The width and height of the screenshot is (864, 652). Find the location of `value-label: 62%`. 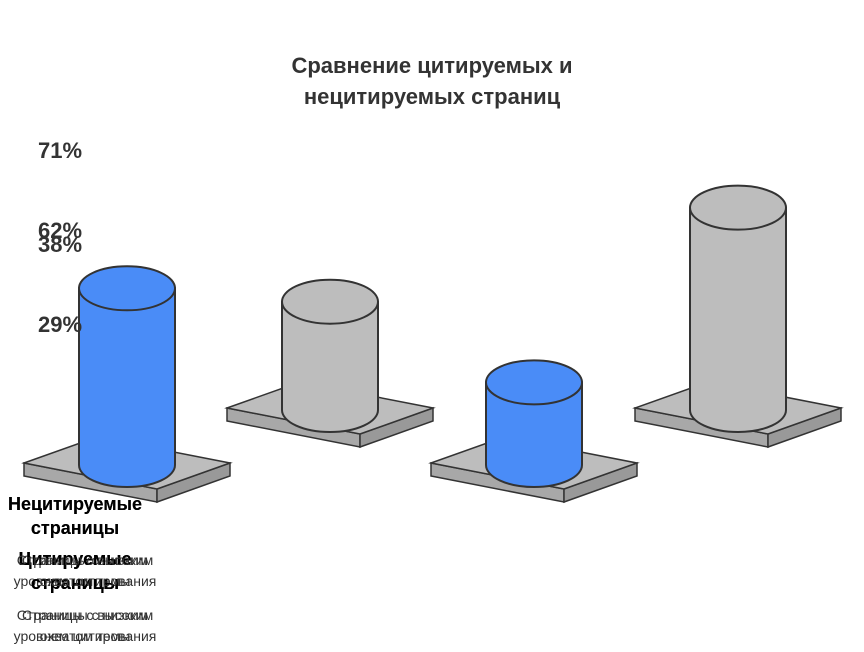

value-label: 62% is located at coordinates (60, 231).